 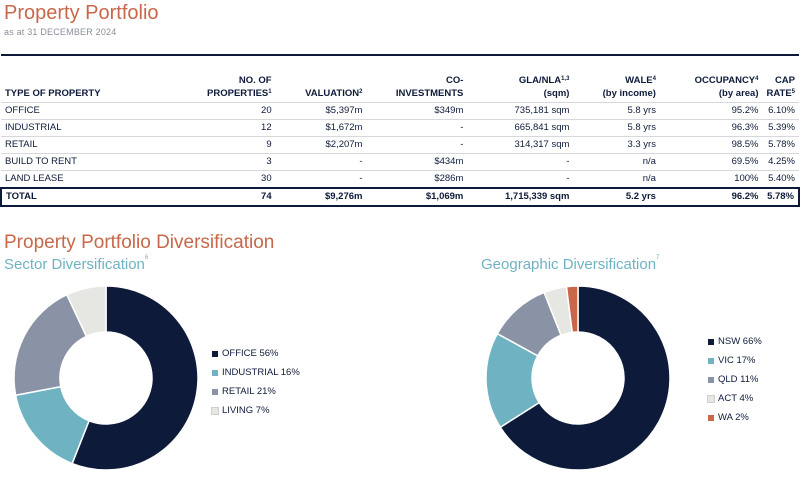 What do you see at coordinates (520, 111) in the screenshot?
I see `table-cell: 735,181 sqm` at bounding box center [520, 111].